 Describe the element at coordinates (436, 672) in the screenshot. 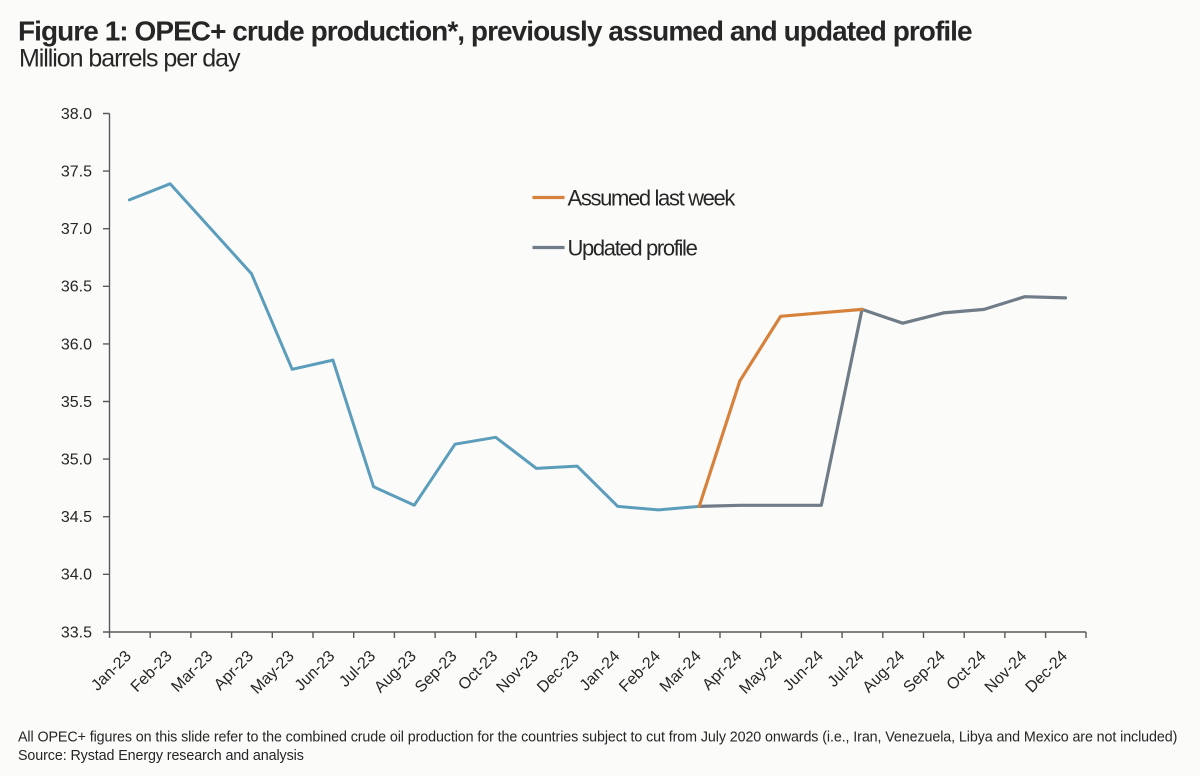

I see `svg-text: Sep-23` at that location.